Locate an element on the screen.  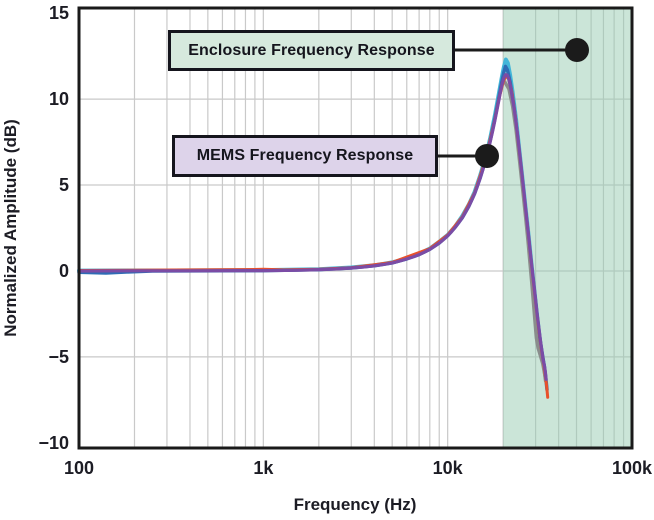
enclosure-annotation-box: Enclosure Frequency Response is located at coordinates (311, 50).